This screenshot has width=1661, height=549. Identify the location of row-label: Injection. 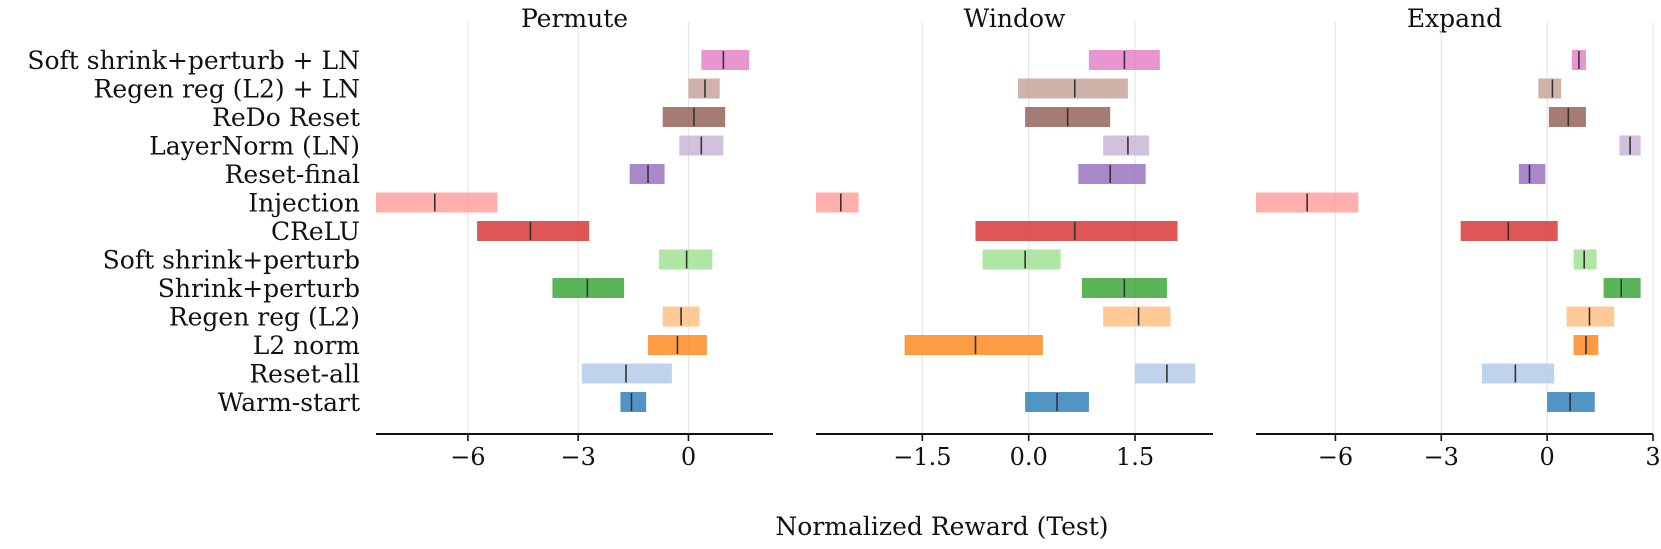
(304, 203).